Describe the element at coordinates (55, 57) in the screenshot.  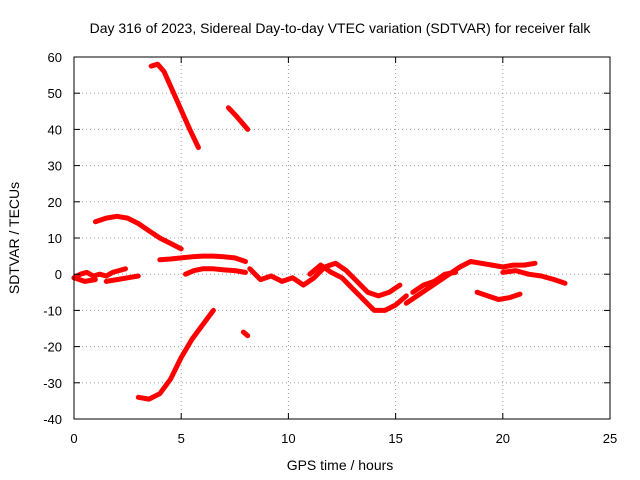
I see `y-tick-label: 60` at that location.